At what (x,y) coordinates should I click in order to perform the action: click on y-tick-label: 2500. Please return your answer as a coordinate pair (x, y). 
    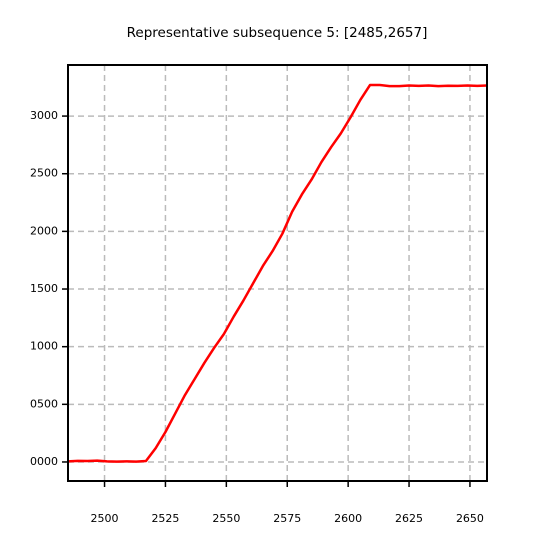
    Looking at the image, I should click on (44, 173).